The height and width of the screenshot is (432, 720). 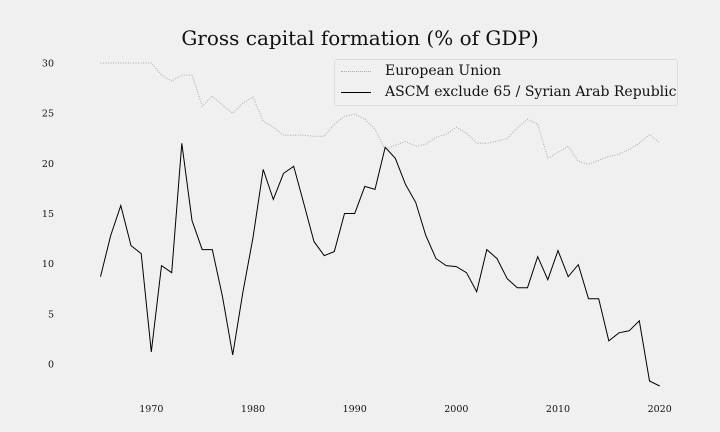 I want to click on x-tick-label: 1980, so click(x=253, y=409).